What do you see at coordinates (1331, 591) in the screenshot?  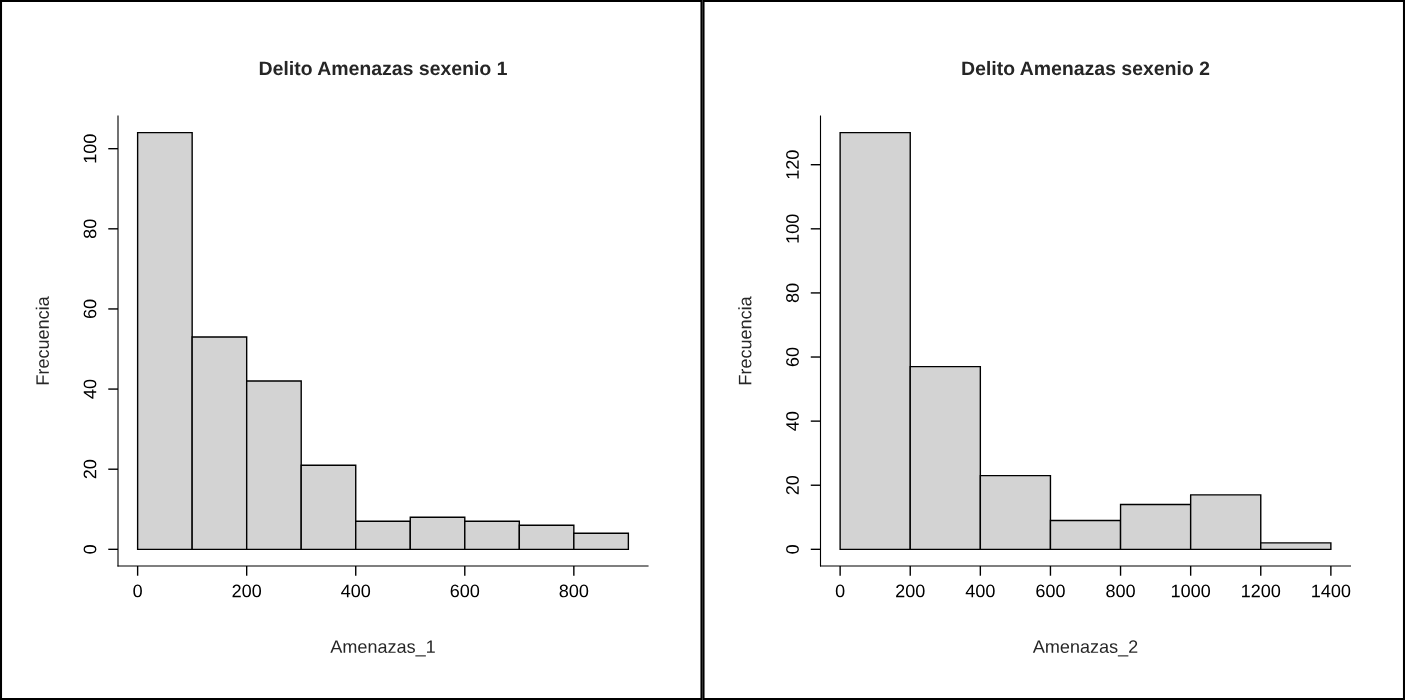 I see `x-tick-label: 1400` at bounding box center [1331, 591].